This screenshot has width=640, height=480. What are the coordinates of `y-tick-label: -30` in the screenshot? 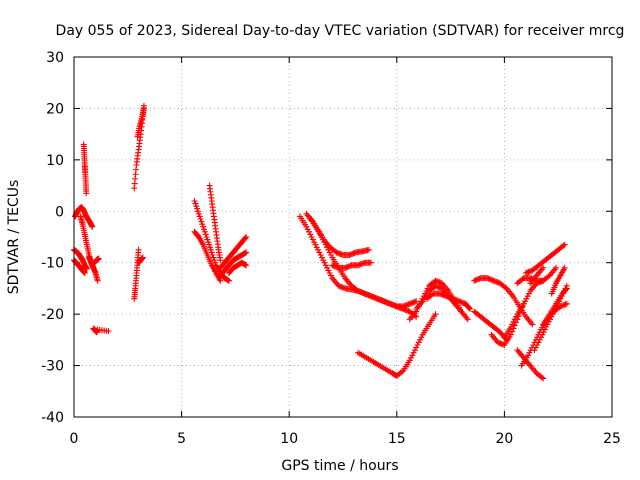 It's located at (52, 367).